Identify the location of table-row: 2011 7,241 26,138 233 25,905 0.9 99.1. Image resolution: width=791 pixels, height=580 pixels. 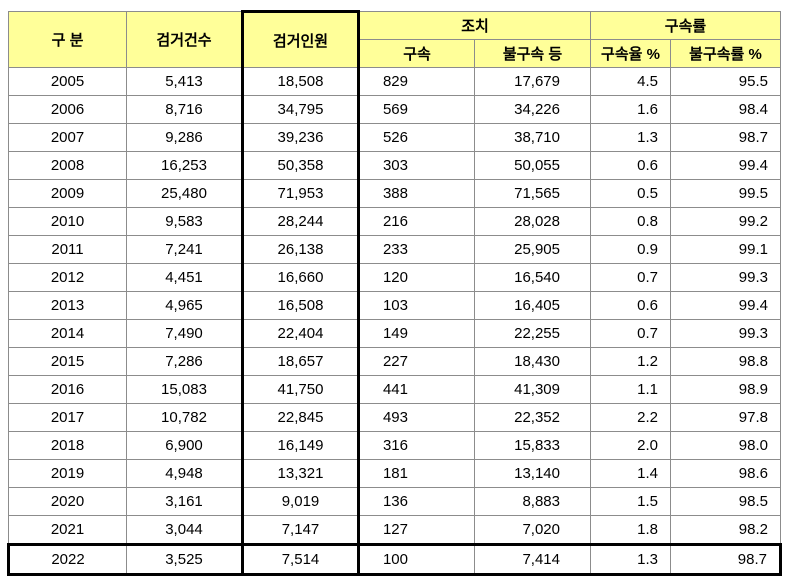
(394, 249).